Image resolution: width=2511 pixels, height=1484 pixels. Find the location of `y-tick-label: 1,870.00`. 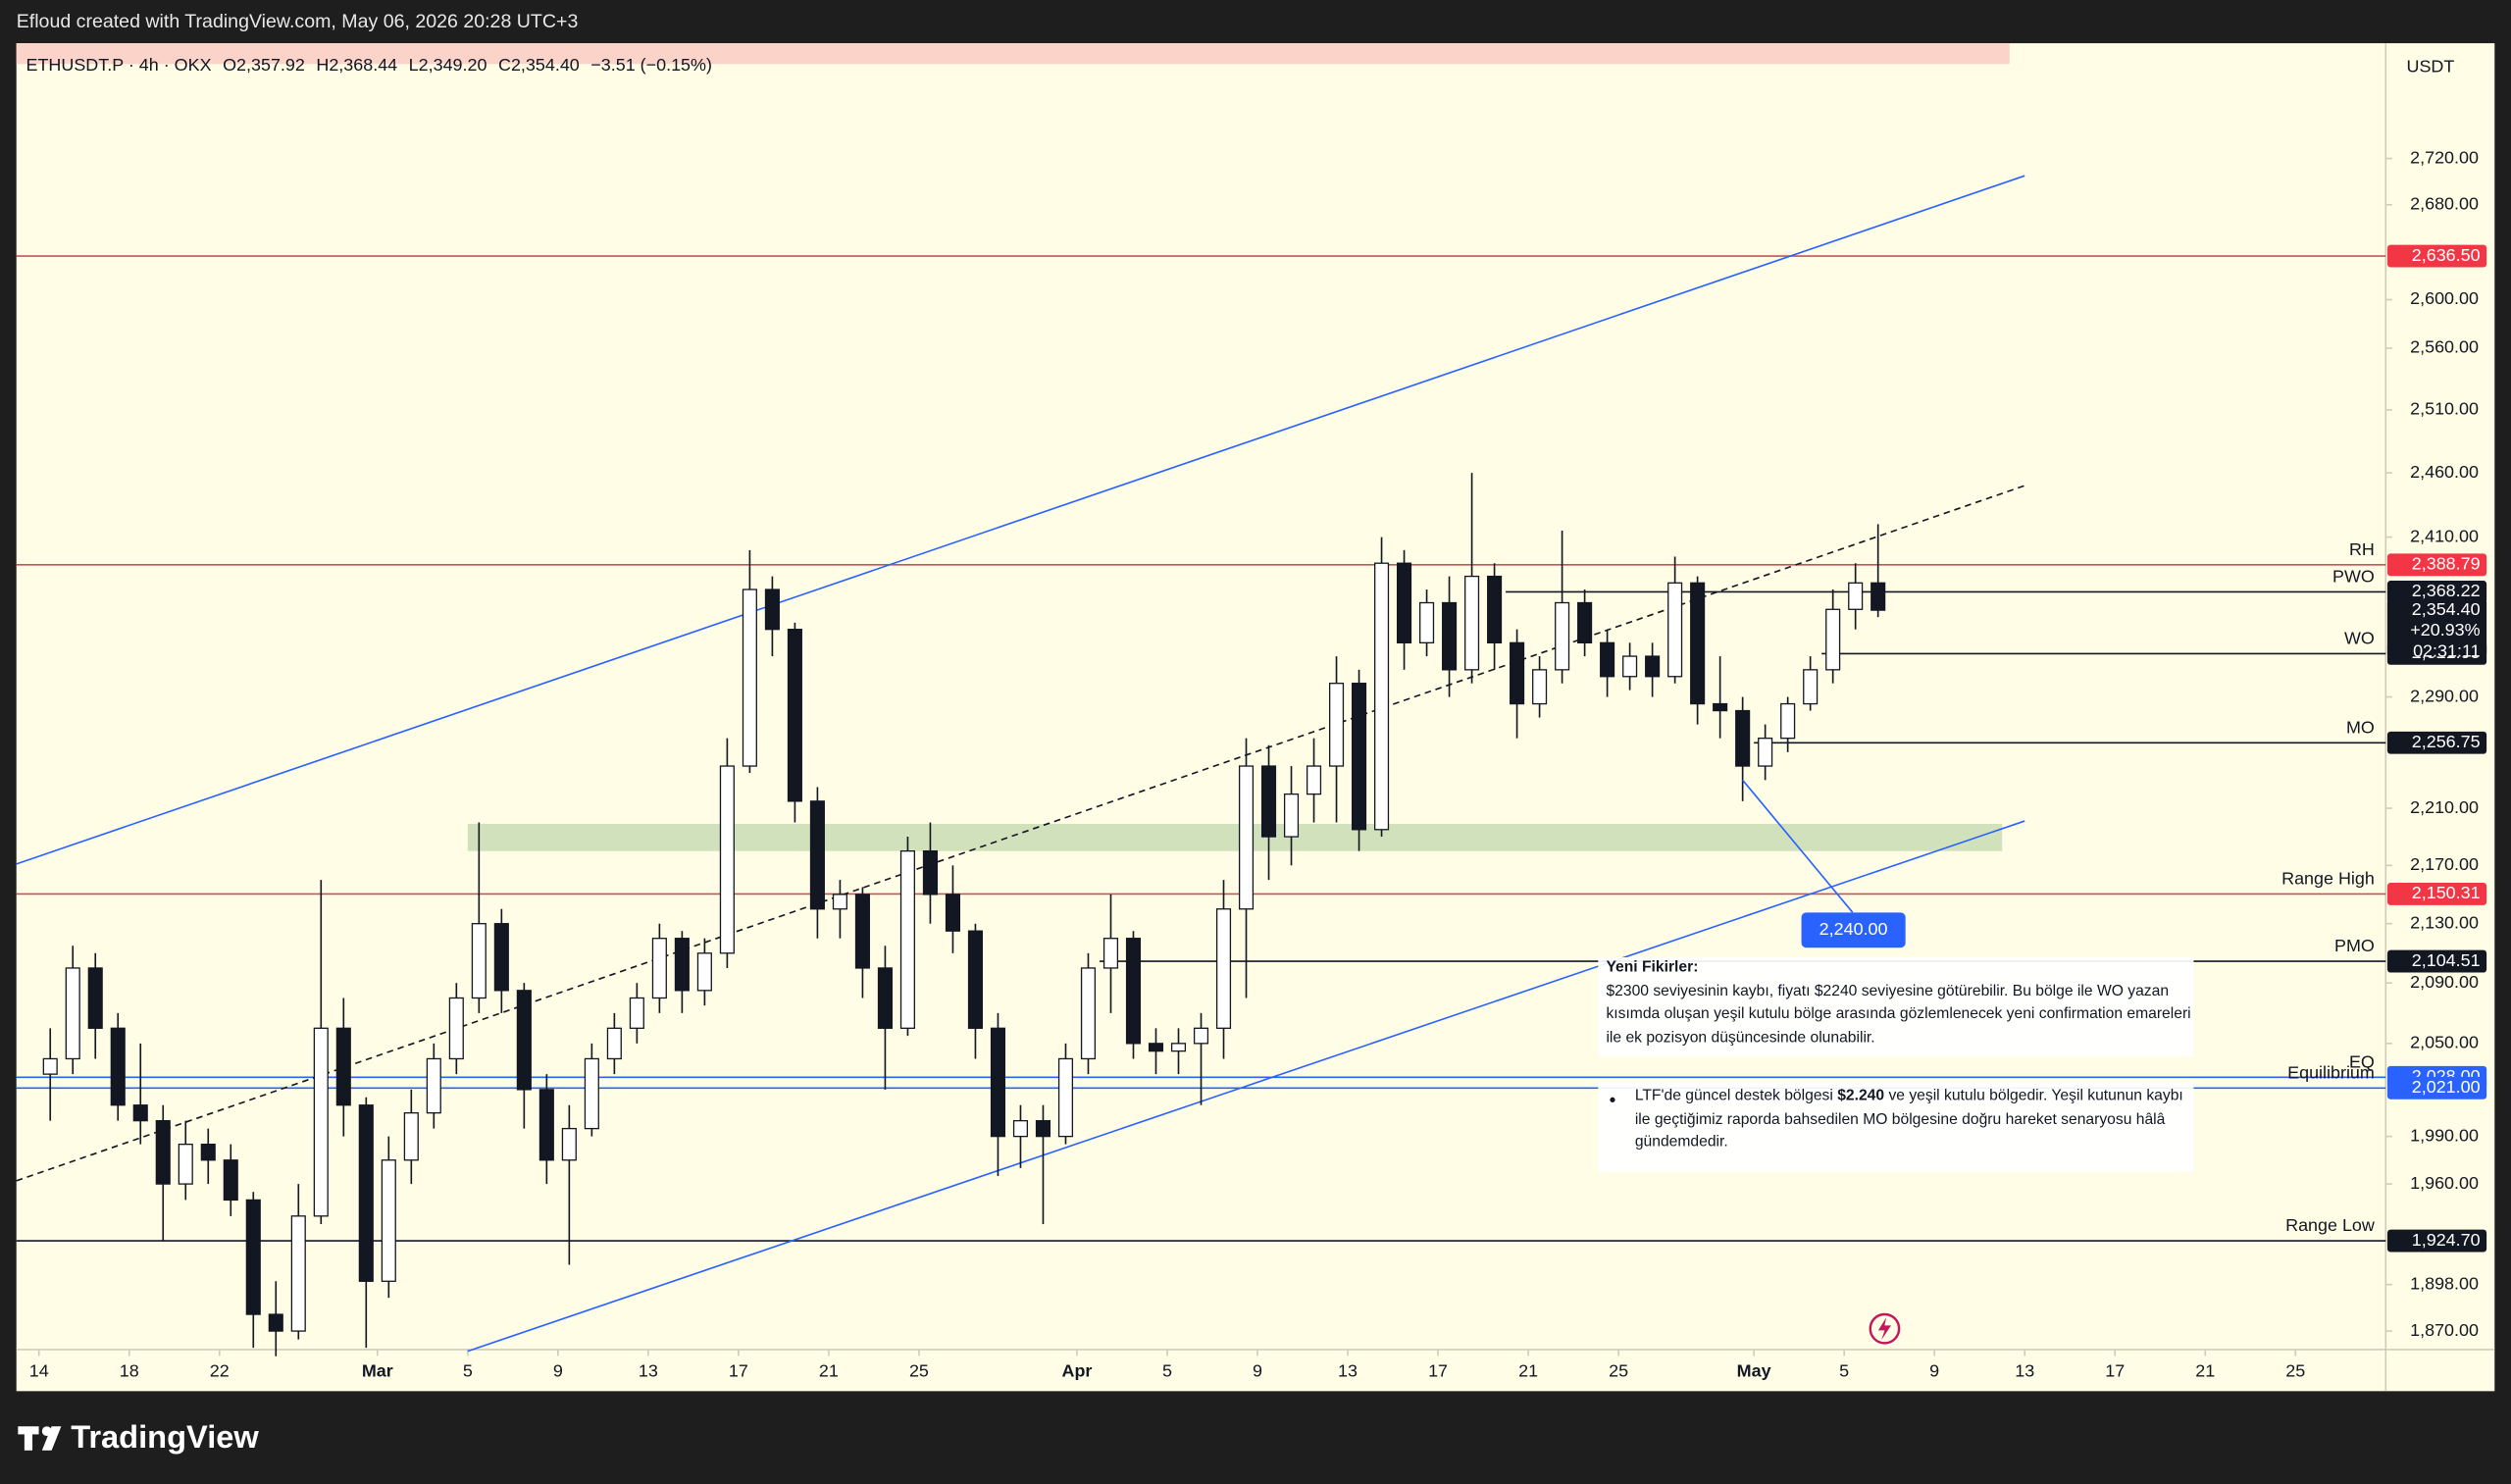

y-tick-label: 1,870.00 is located at coordinates (2444, 1330).